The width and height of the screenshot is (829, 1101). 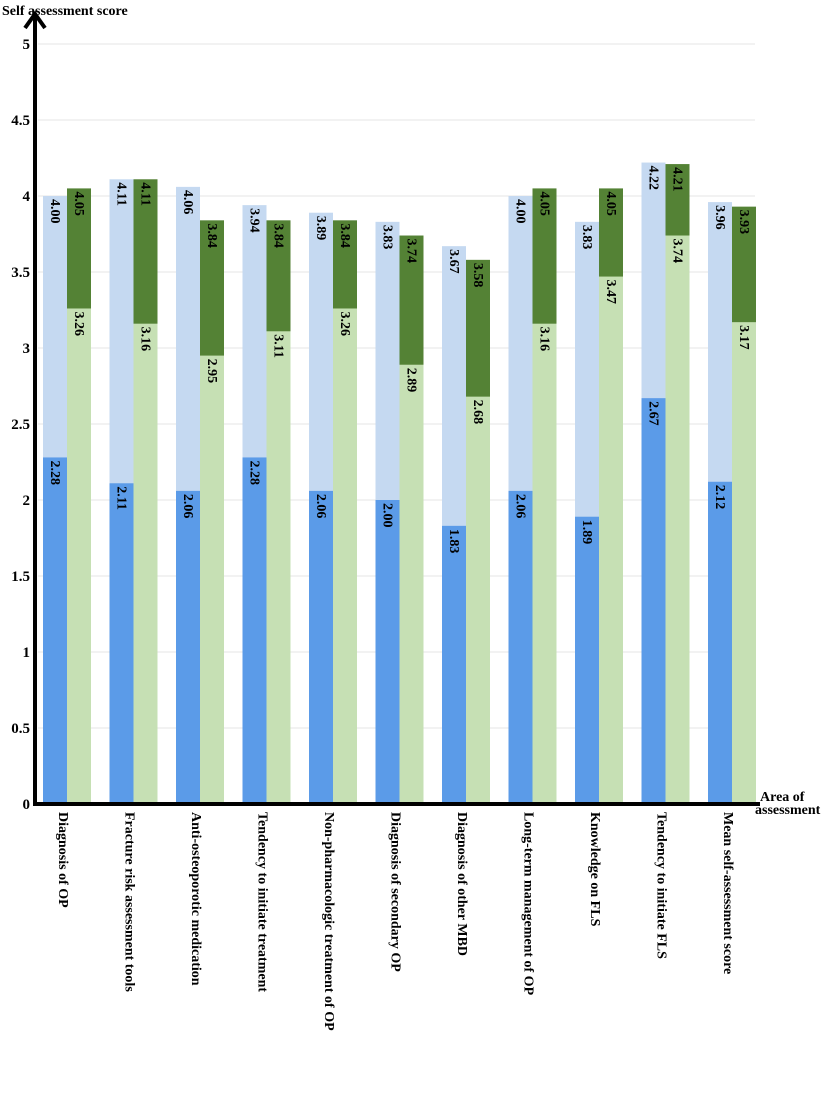 I want to click on data-label-left-front: 2.11, so click(x=121, y=498).